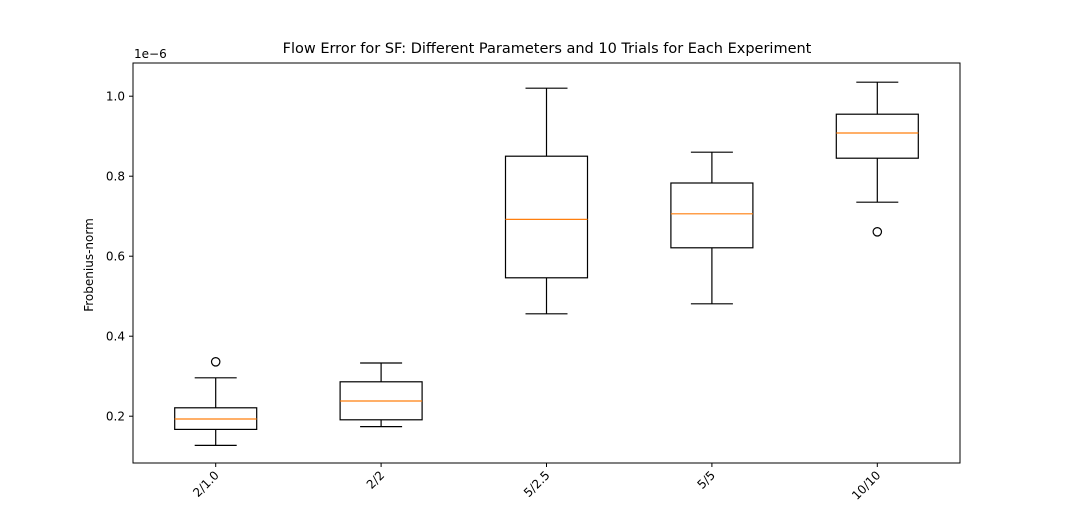  What do you see at coordinates (115, 177) in the screenshot?
I see `y-tick-label: 0.8` at bounding box center [115, 177].